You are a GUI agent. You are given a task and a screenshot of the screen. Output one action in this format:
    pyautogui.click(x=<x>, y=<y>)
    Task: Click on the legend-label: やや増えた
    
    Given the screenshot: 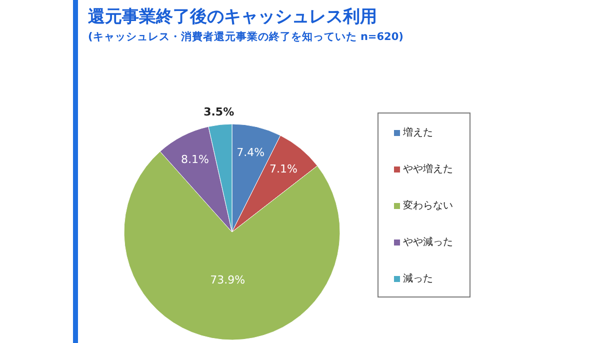 What is the action you would take?
    pyautogui.click(x=428, y=169)
    